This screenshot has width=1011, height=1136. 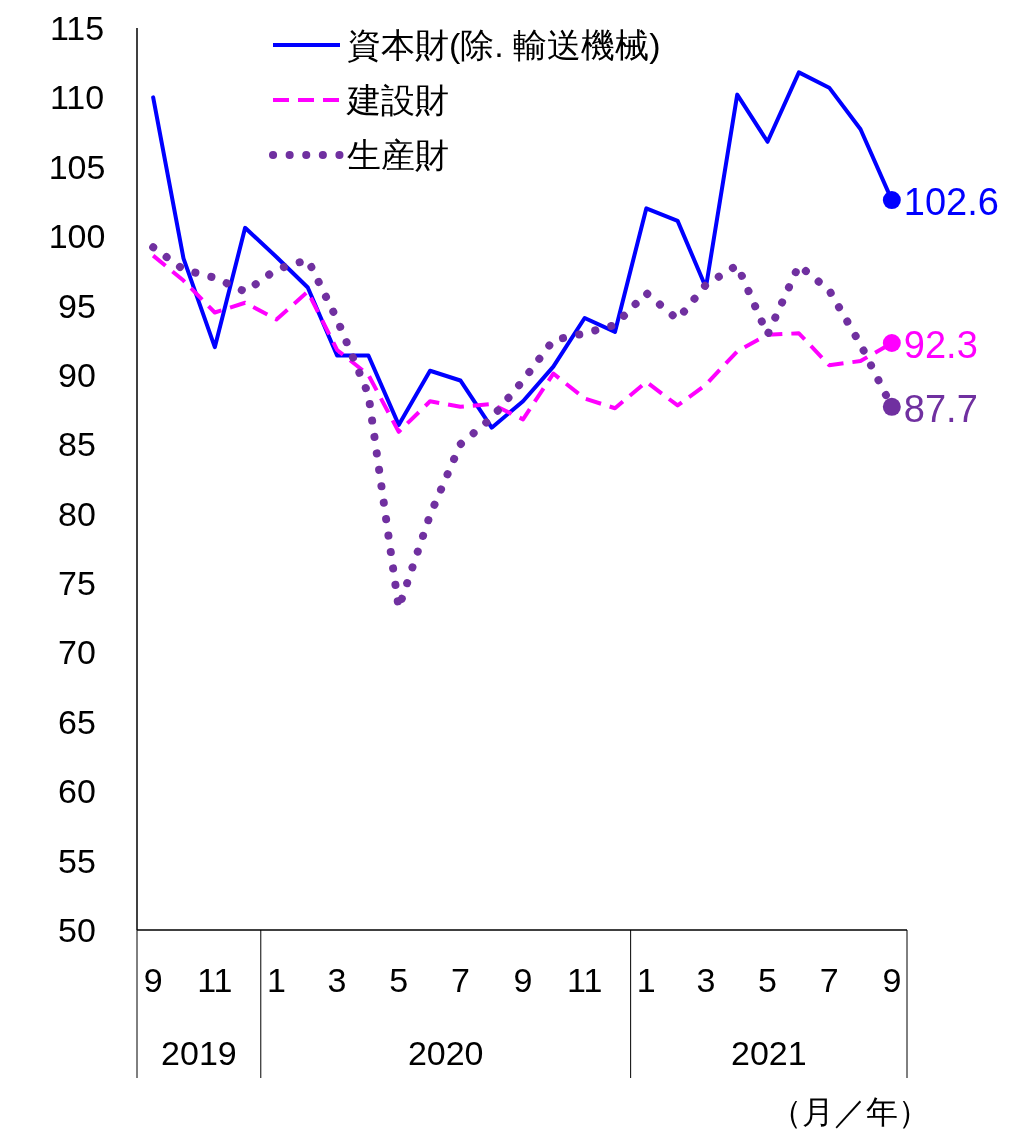 I want to click on text: （月／年）, so click(x=850, y=1112).